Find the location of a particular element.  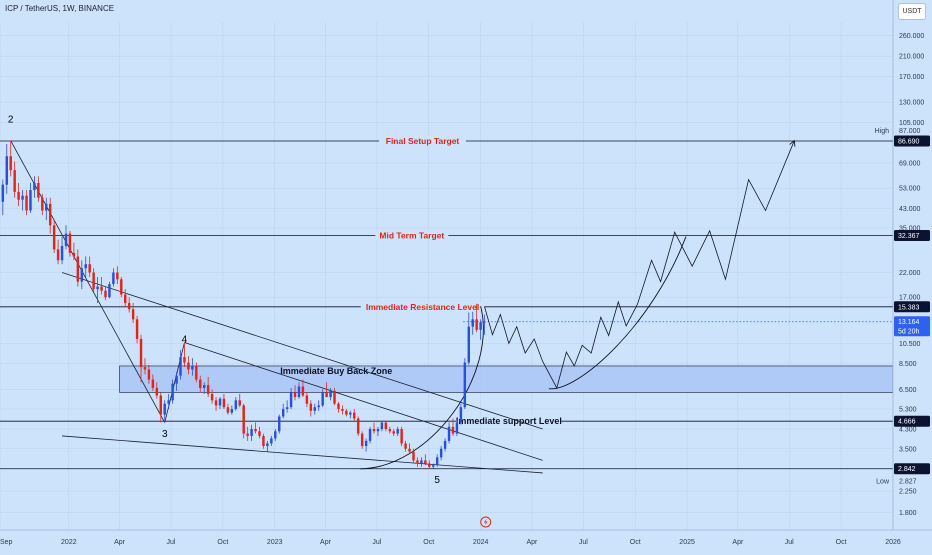

y-tick-label: 130.000 is located at coordinates (911, 103).